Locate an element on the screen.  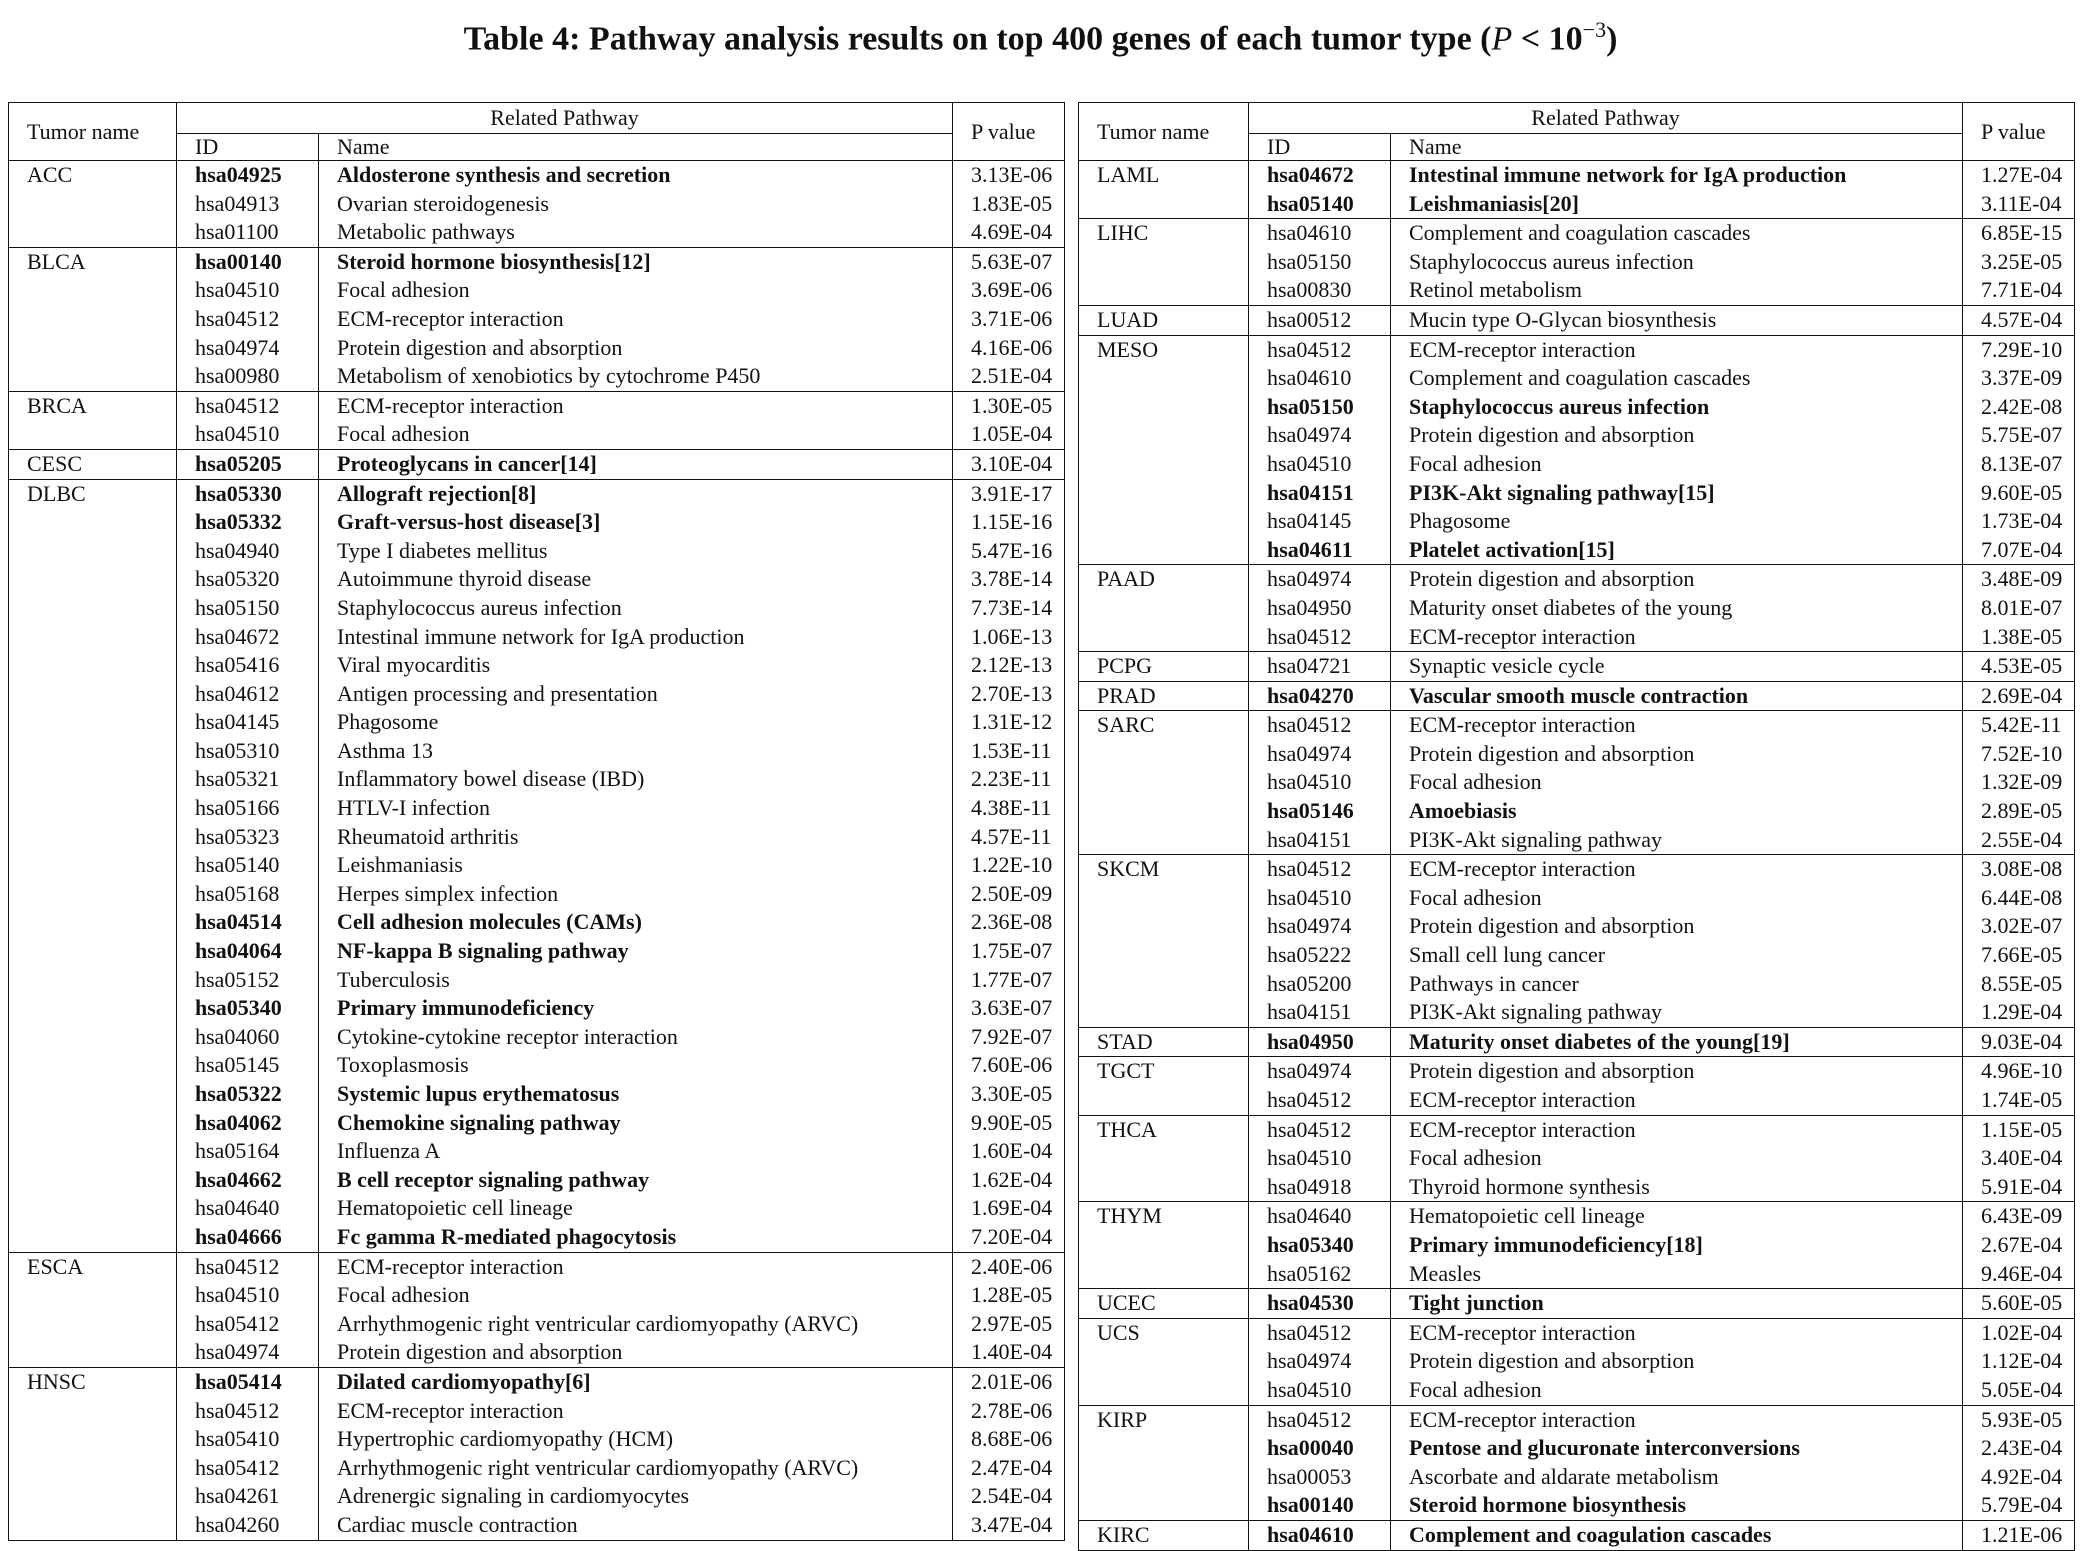
p-value-cell: 1.15E-05 is located at coordinates (2018, 1129).